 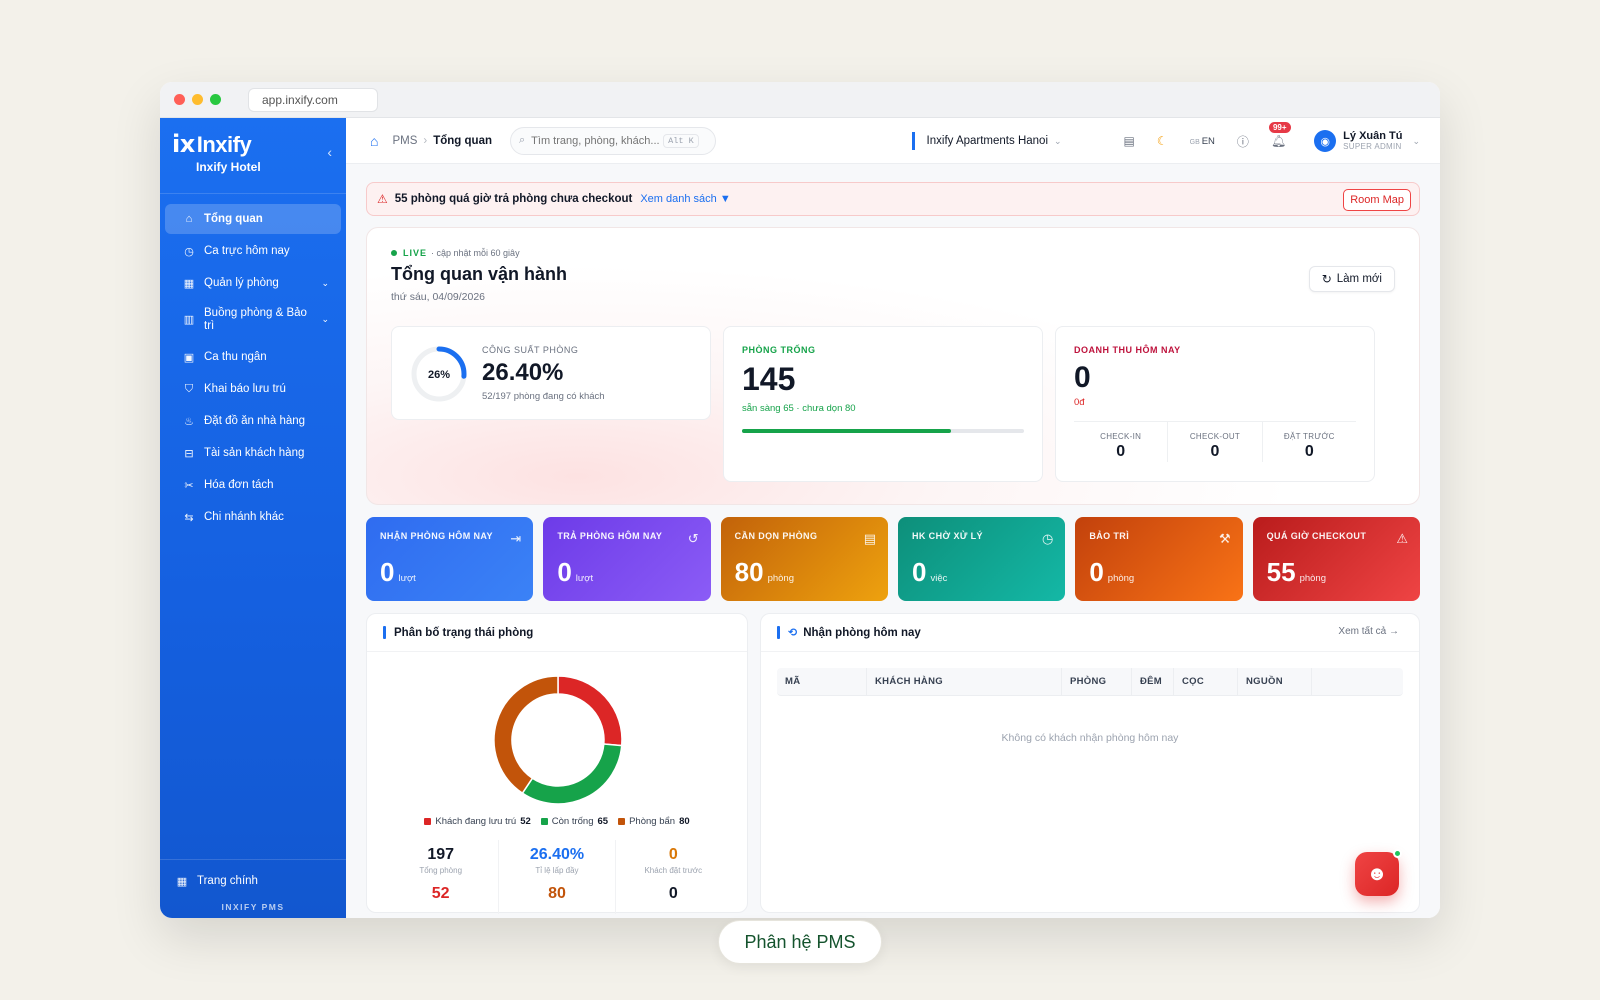 What do you see at coordinates (1159, 559) in the screenshot?
I see `status-tile: BẢO TRÌ ⚒ 0 phòng` at bounding box center [1159, 559].